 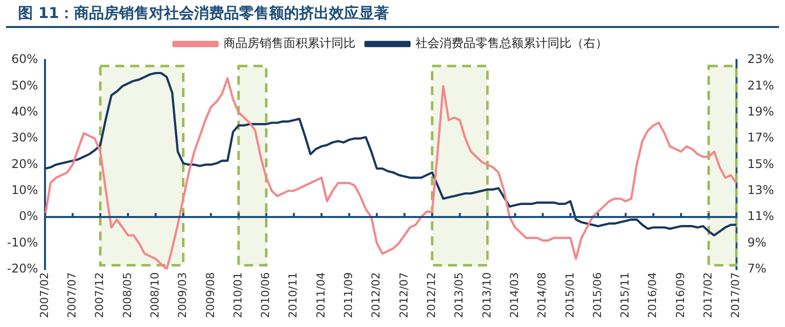 What do you see at coordinates (24, 189) in the screenshot?
I see `y-tick-label: 10%` at bounding box center [24, 189].